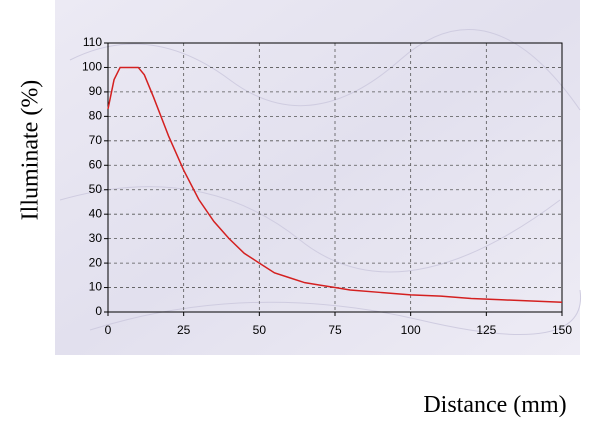  What do you see at coordinates (98, 311) in the screenshot?
I see `y-tick-label: 0` at bounding box center [98, 311].